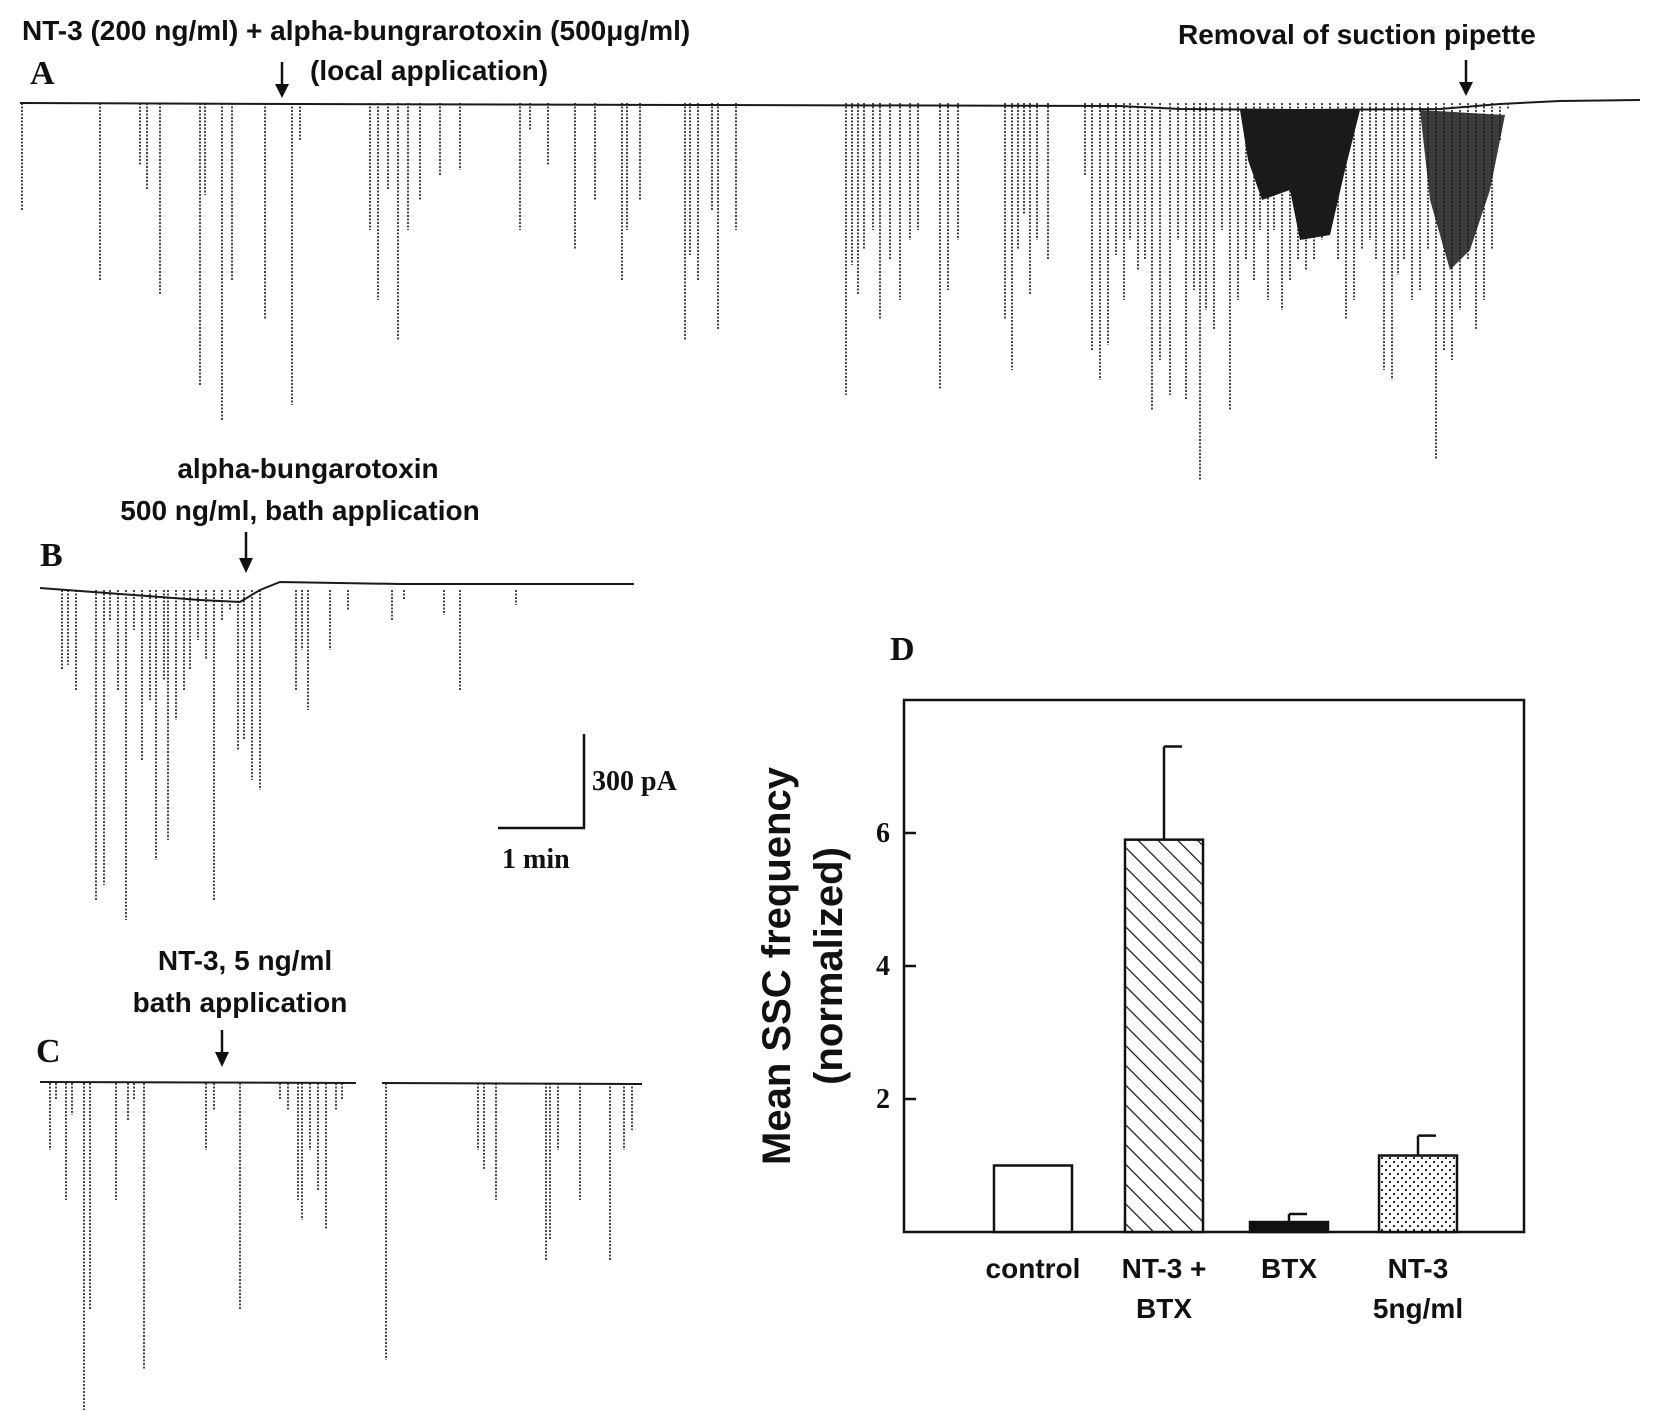 The height and width of the screenshot is (1425, 1656). I want to click on panel-d-y-axis: 2 4 6, so click(896, 966).